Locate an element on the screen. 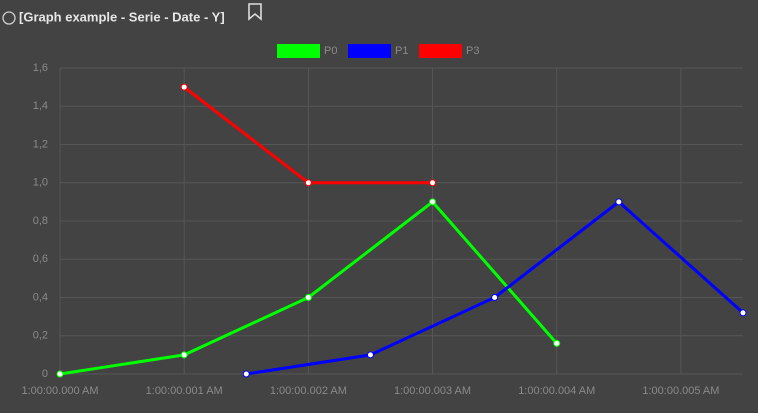  x-tick-label: 1:00:00.004 AM is located at coordinates (556, 391).